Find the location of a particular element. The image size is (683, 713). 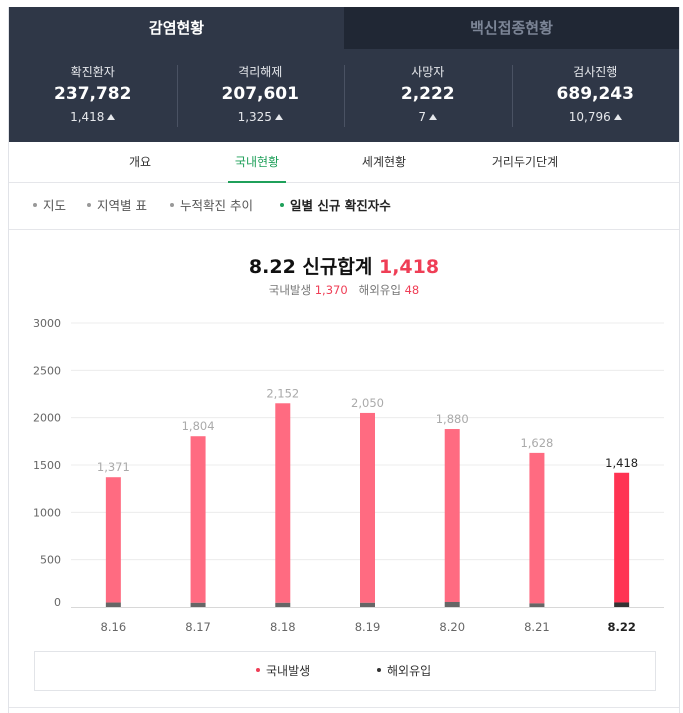

tab-infection-status: 감염현황 is located at coordinates (176, 28).